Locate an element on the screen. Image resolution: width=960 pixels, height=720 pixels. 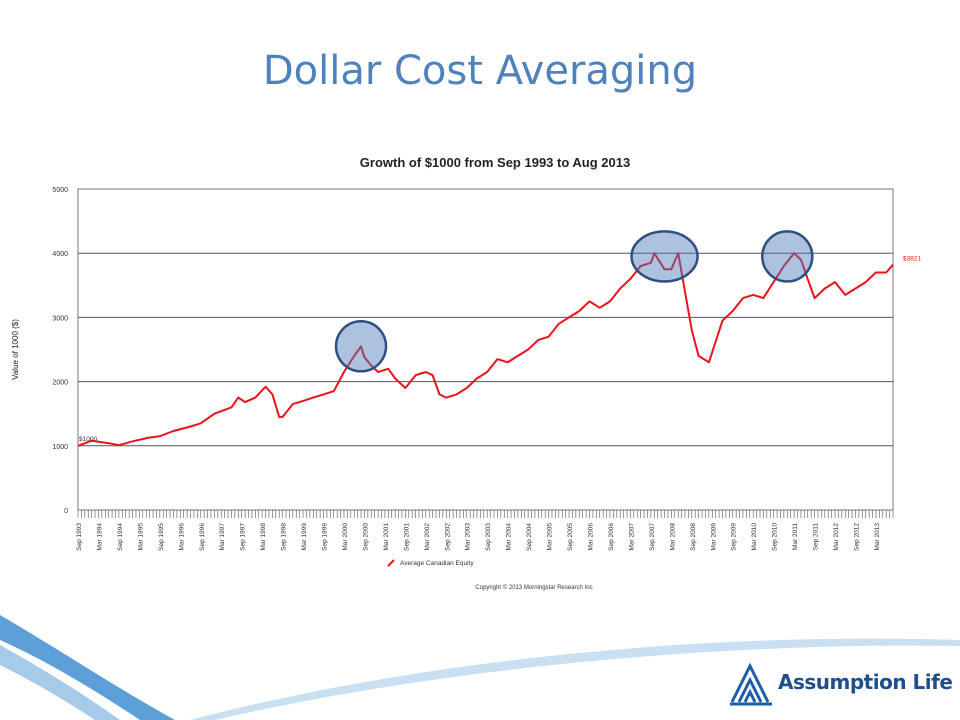
x-tick-label: Sep 2009 is located at coordinates (734, 537).